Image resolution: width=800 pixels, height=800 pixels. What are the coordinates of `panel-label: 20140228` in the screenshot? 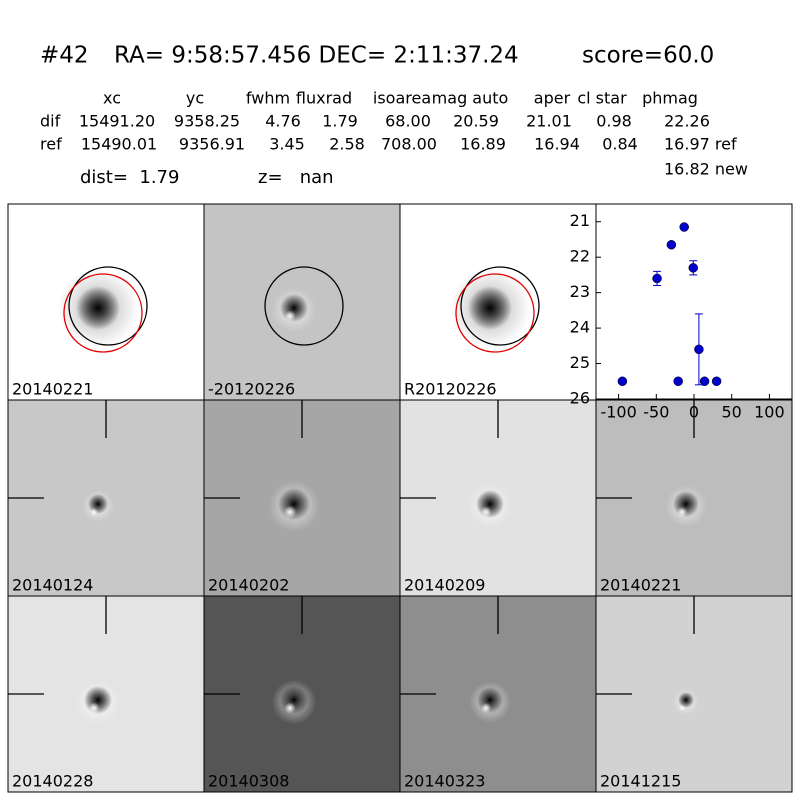 It's located at (52, 781).